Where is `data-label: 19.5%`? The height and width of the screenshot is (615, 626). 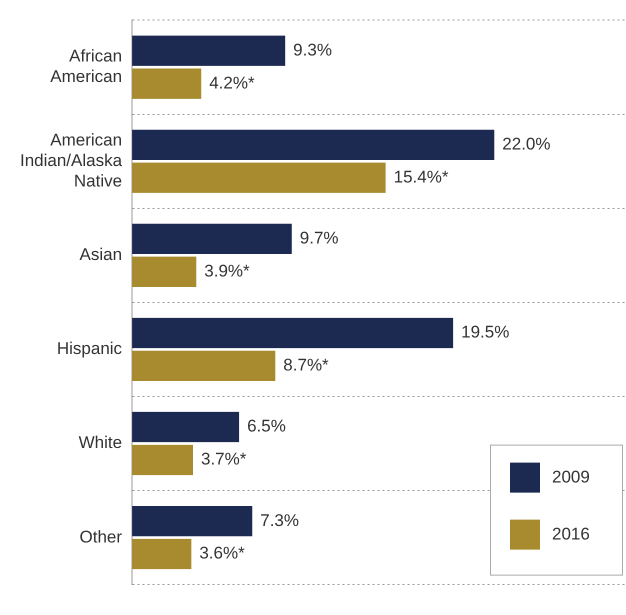 data-label: 19.5% is located at coordinates (485, 332).